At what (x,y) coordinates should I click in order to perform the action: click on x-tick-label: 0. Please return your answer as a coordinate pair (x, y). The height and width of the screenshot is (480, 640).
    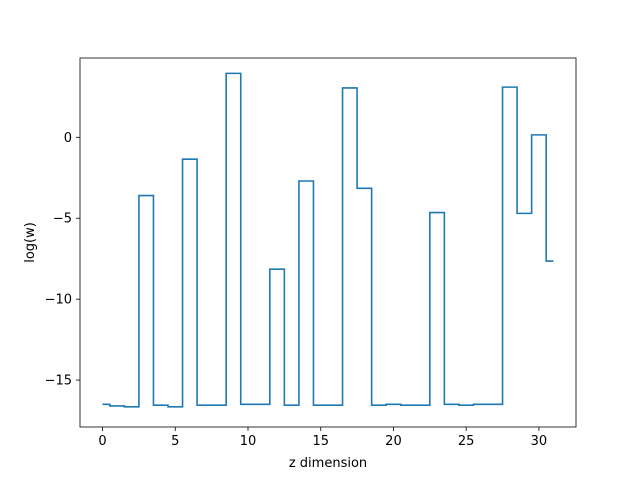
    Looking at the image, I should click on (102, 441).